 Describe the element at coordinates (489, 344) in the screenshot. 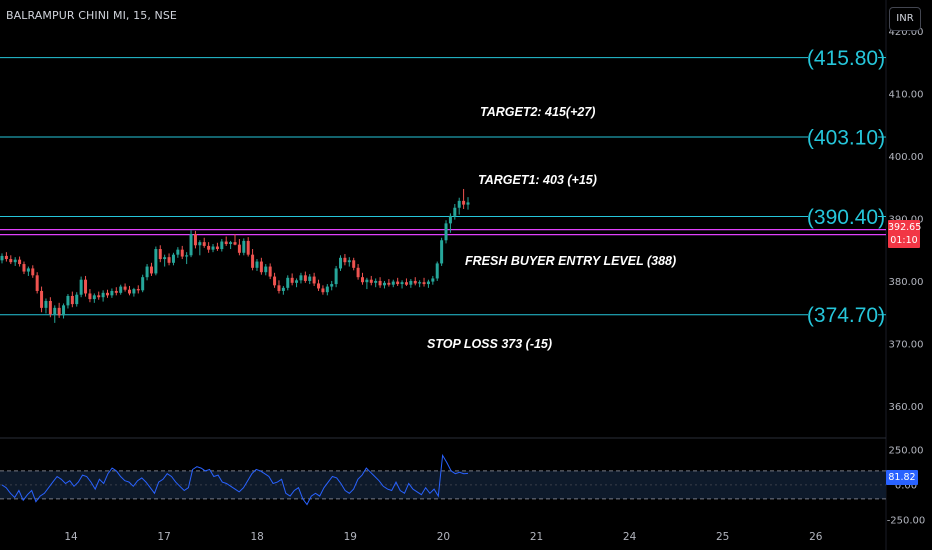

I see `annotation-stop-loss: STOP LOSS 373 (-15)` at that location.